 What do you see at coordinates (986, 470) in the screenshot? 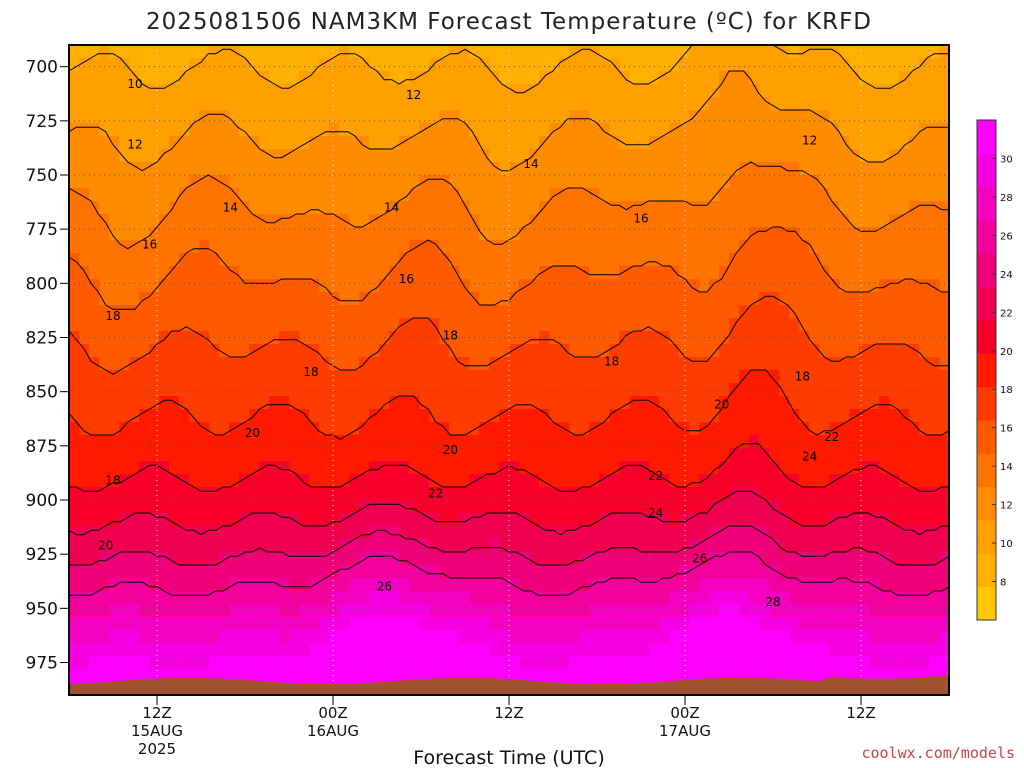
I see `colorbar-segment` at bounding box center [986, 470].